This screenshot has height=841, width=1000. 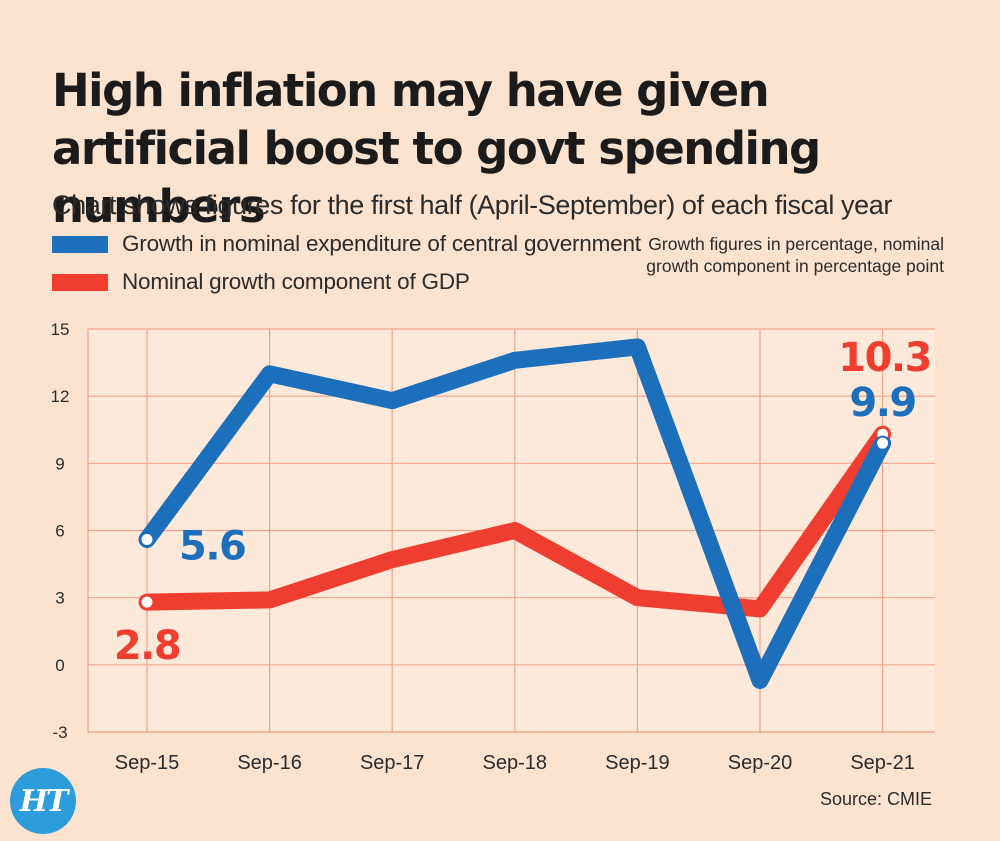 I want to click on data-label: 5.6, so click(x=212, y=546).